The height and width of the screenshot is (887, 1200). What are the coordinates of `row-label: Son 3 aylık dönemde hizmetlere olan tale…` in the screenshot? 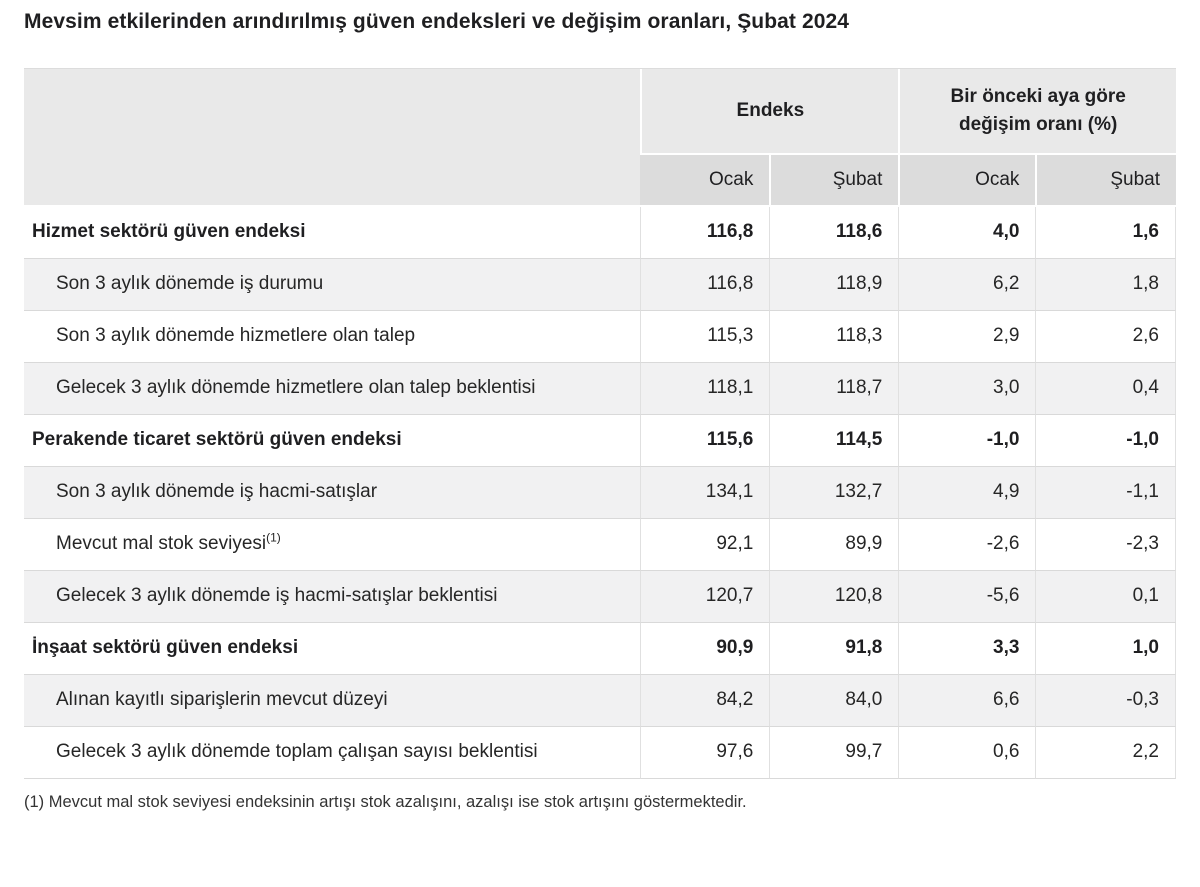 It's located at (332, 336).